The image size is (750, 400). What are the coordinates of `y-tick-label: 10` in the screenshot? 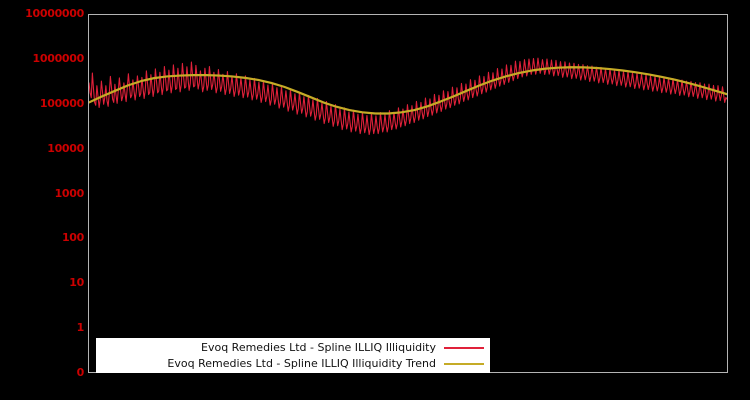 It's located at (76, 283).